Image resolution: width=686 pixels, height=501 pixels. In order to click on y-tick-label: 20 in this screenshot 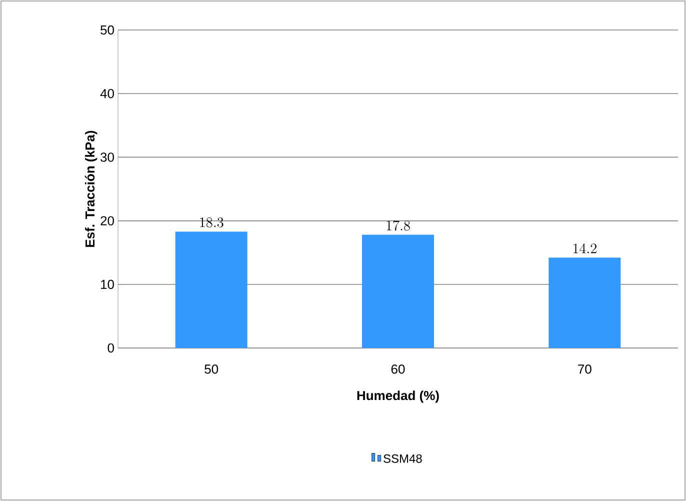, I will do `click(107, 221)`.